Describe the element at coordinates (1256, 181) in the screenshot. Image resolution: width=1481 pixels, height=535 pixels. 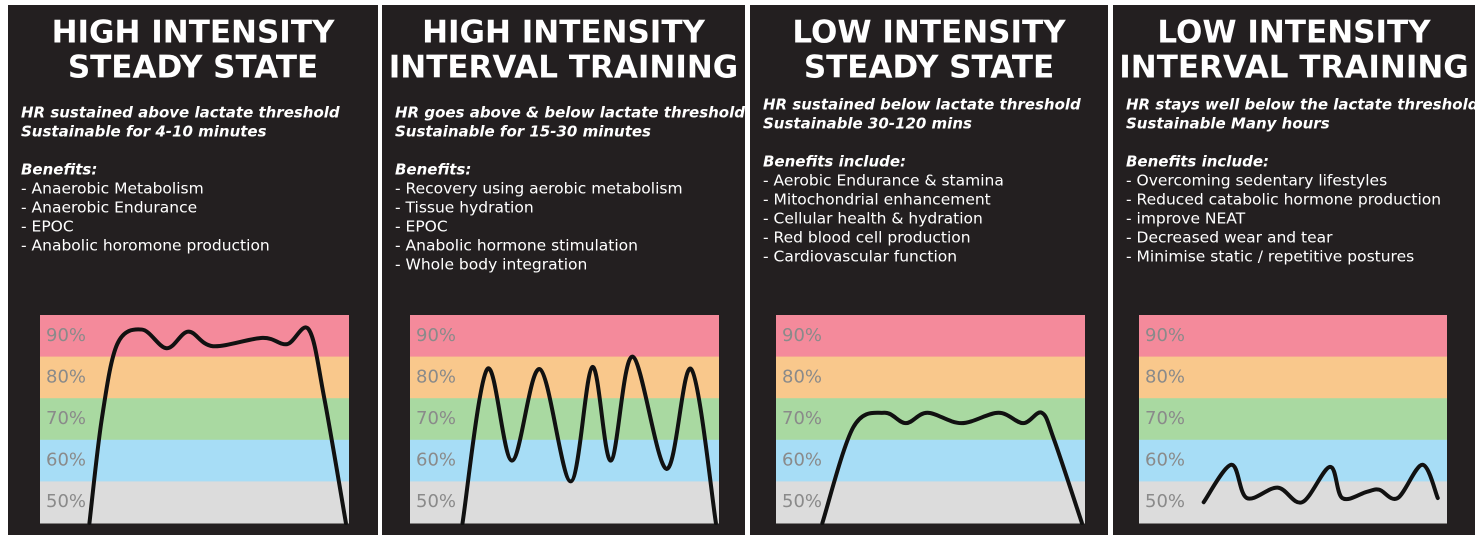
I see `benefit-item: - Overcoming sedentary lifestyles` at that location.